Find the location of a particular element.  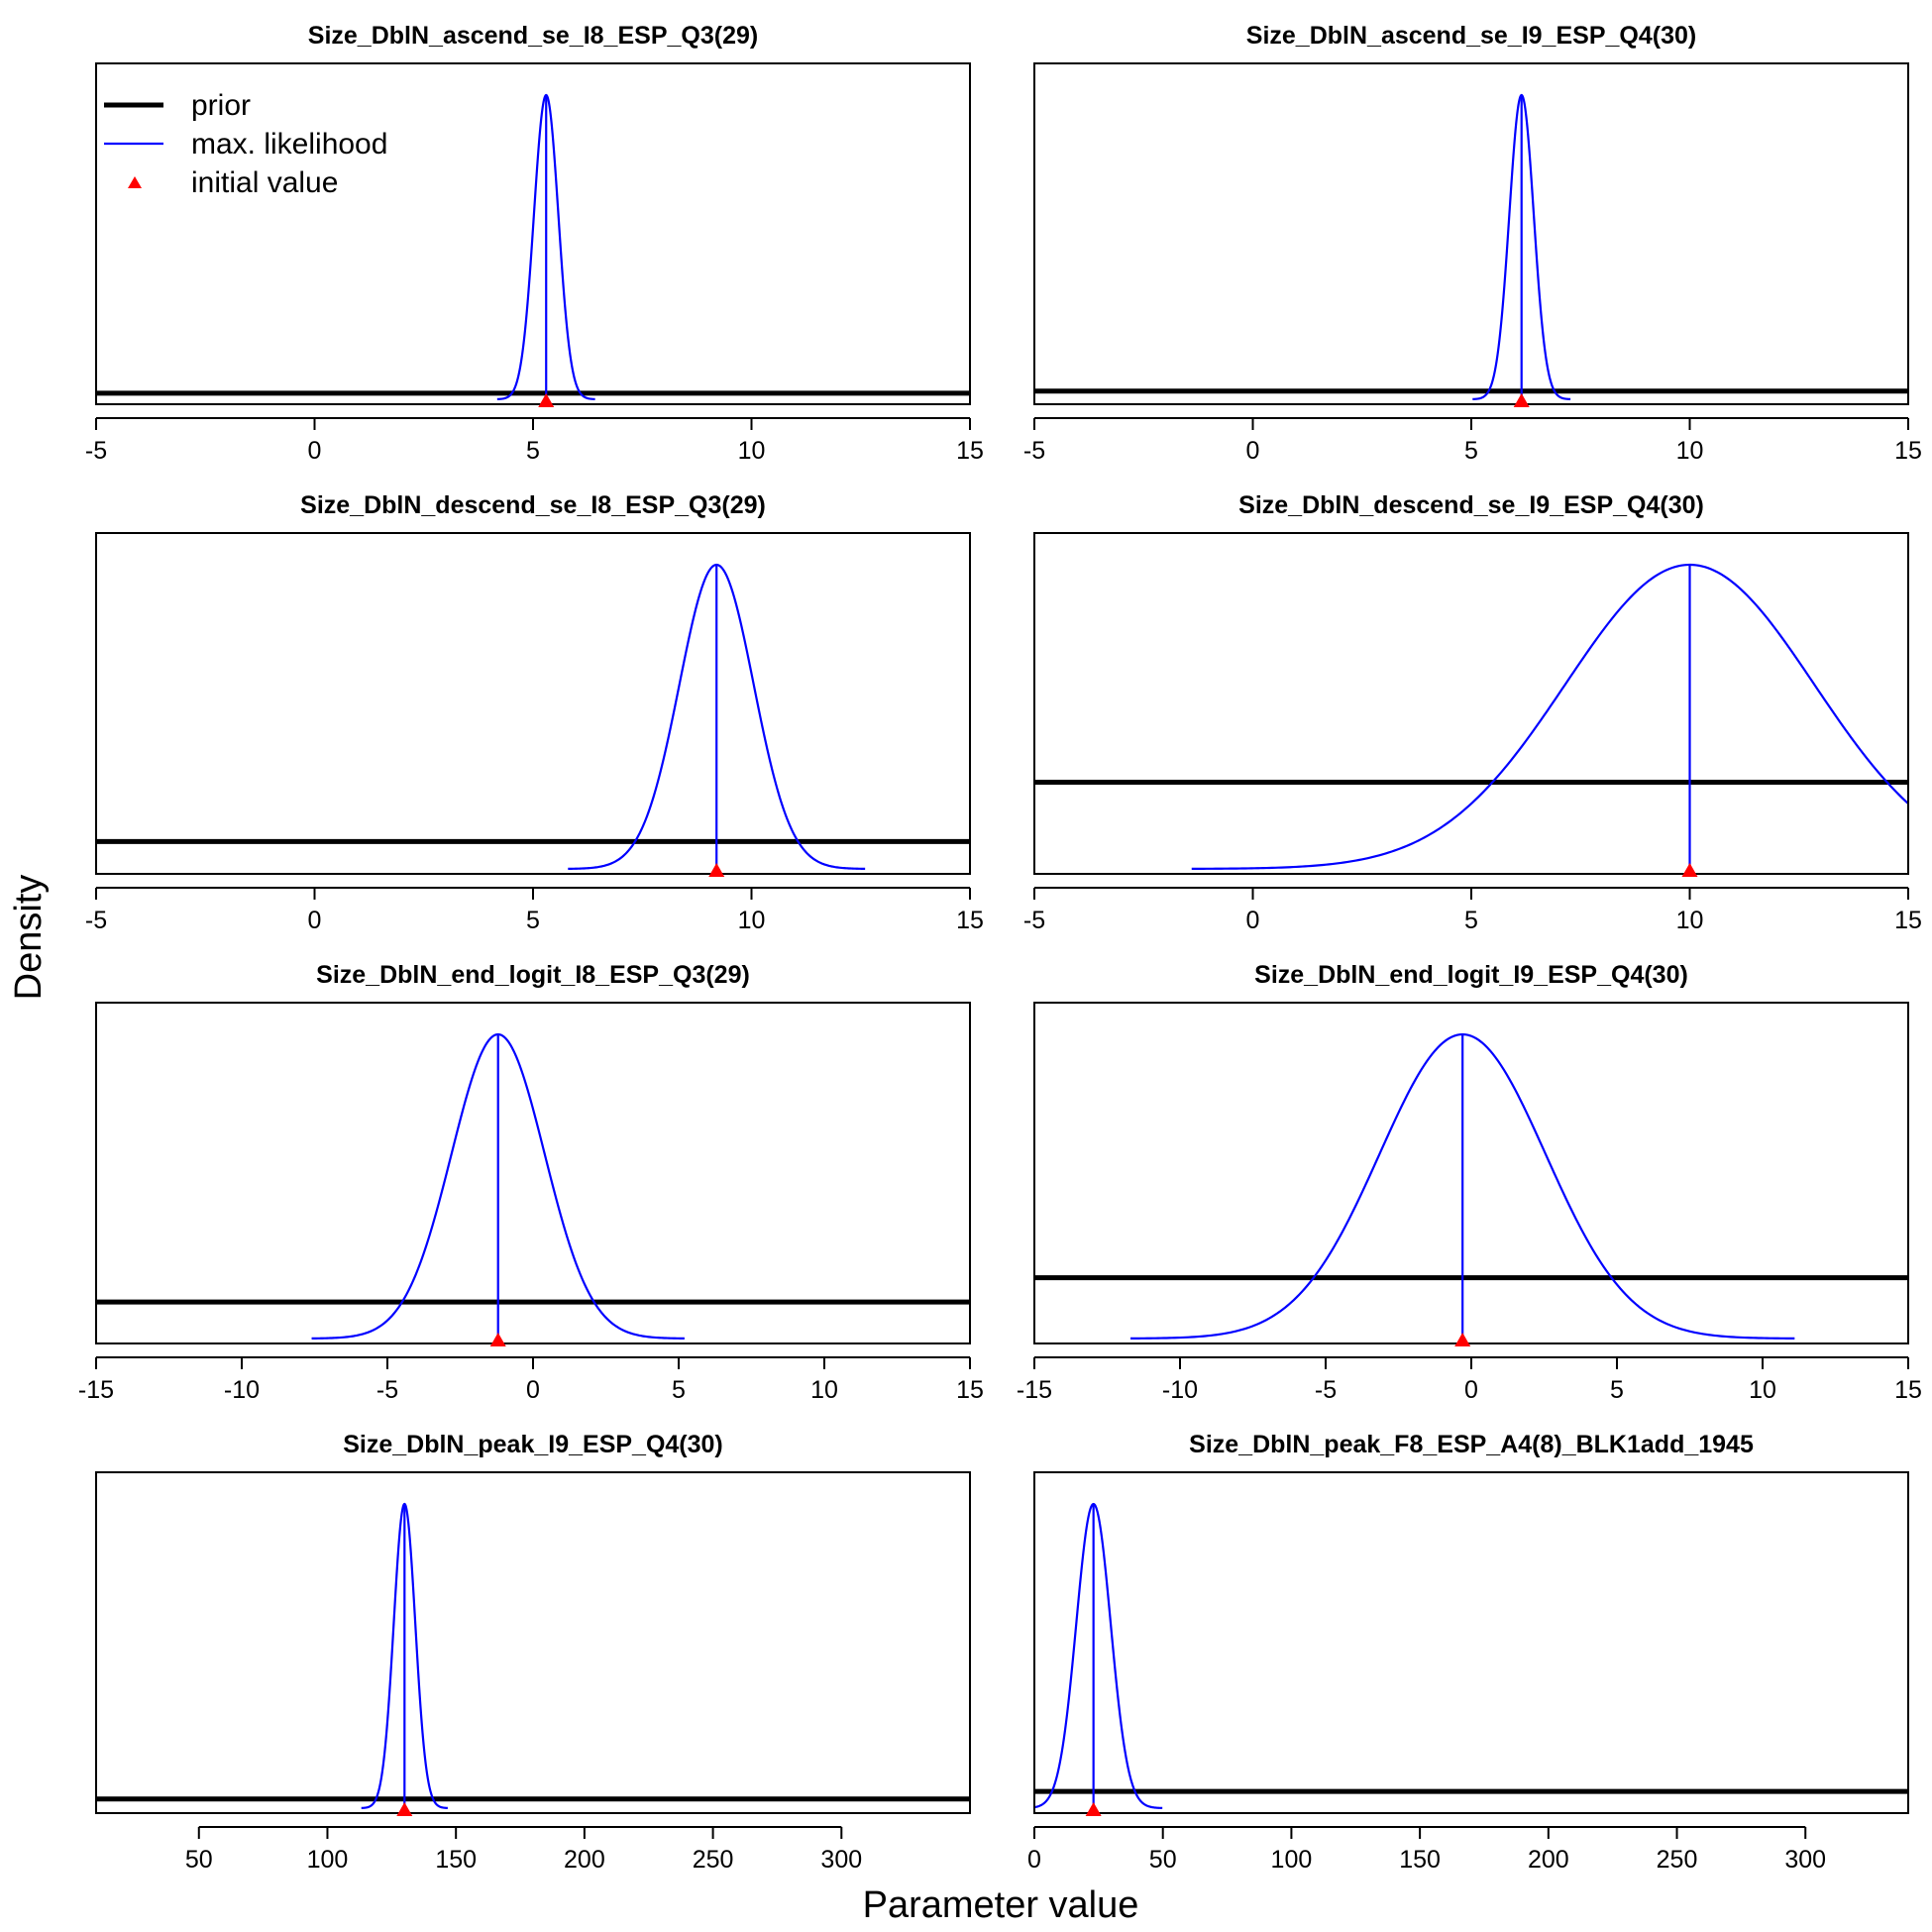

panel-title: Size_DblN_peak_I9_ESP_Q4(30) is located at coordinates (533, 1444).